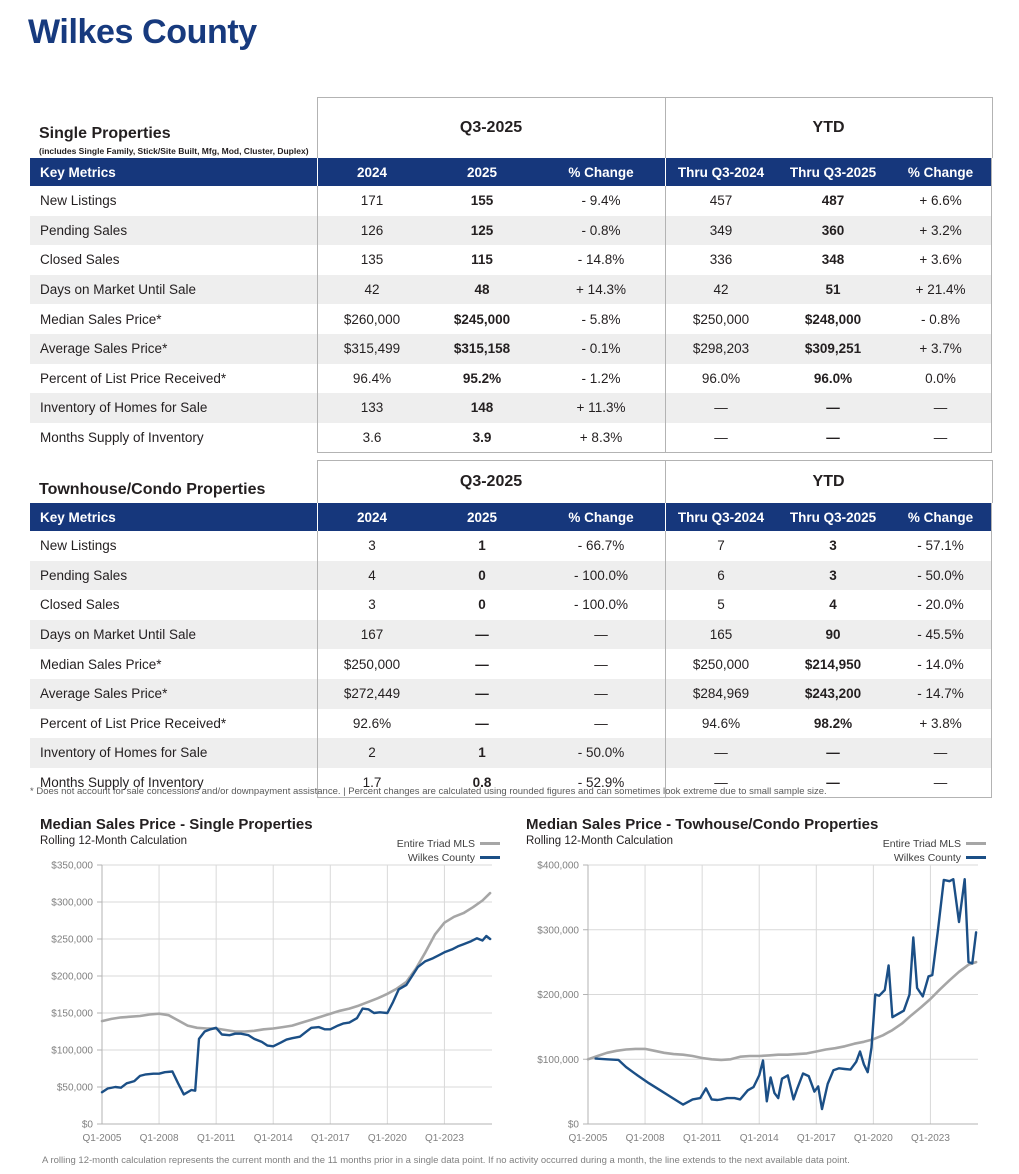 The image size is (1019, 1174). Describe the element at coordinates (941, 723) in the screenshot. I see `table-cell: + 3.8%` at that location.